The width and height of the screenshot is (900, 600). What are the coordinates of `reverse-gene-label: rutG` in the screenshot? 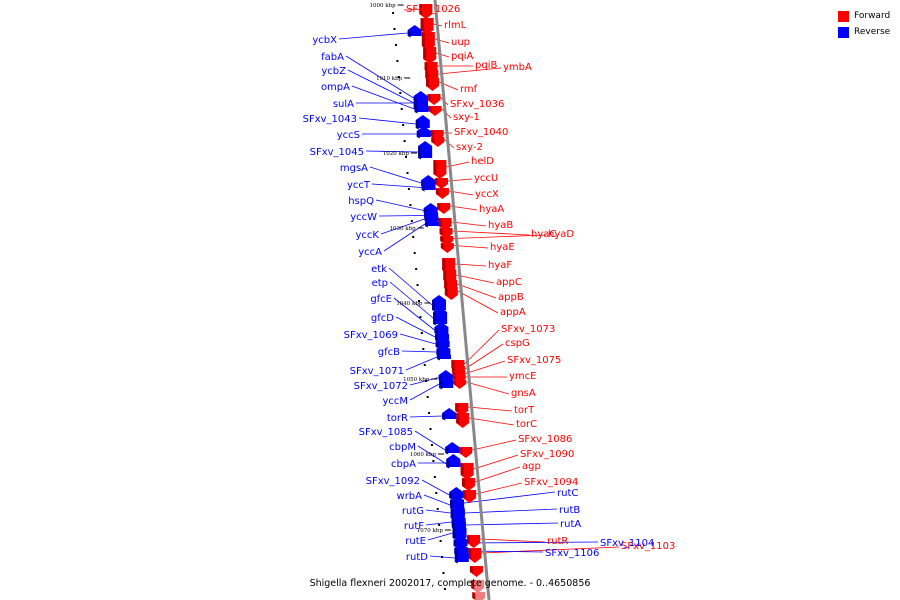 It's located at (413, 511).